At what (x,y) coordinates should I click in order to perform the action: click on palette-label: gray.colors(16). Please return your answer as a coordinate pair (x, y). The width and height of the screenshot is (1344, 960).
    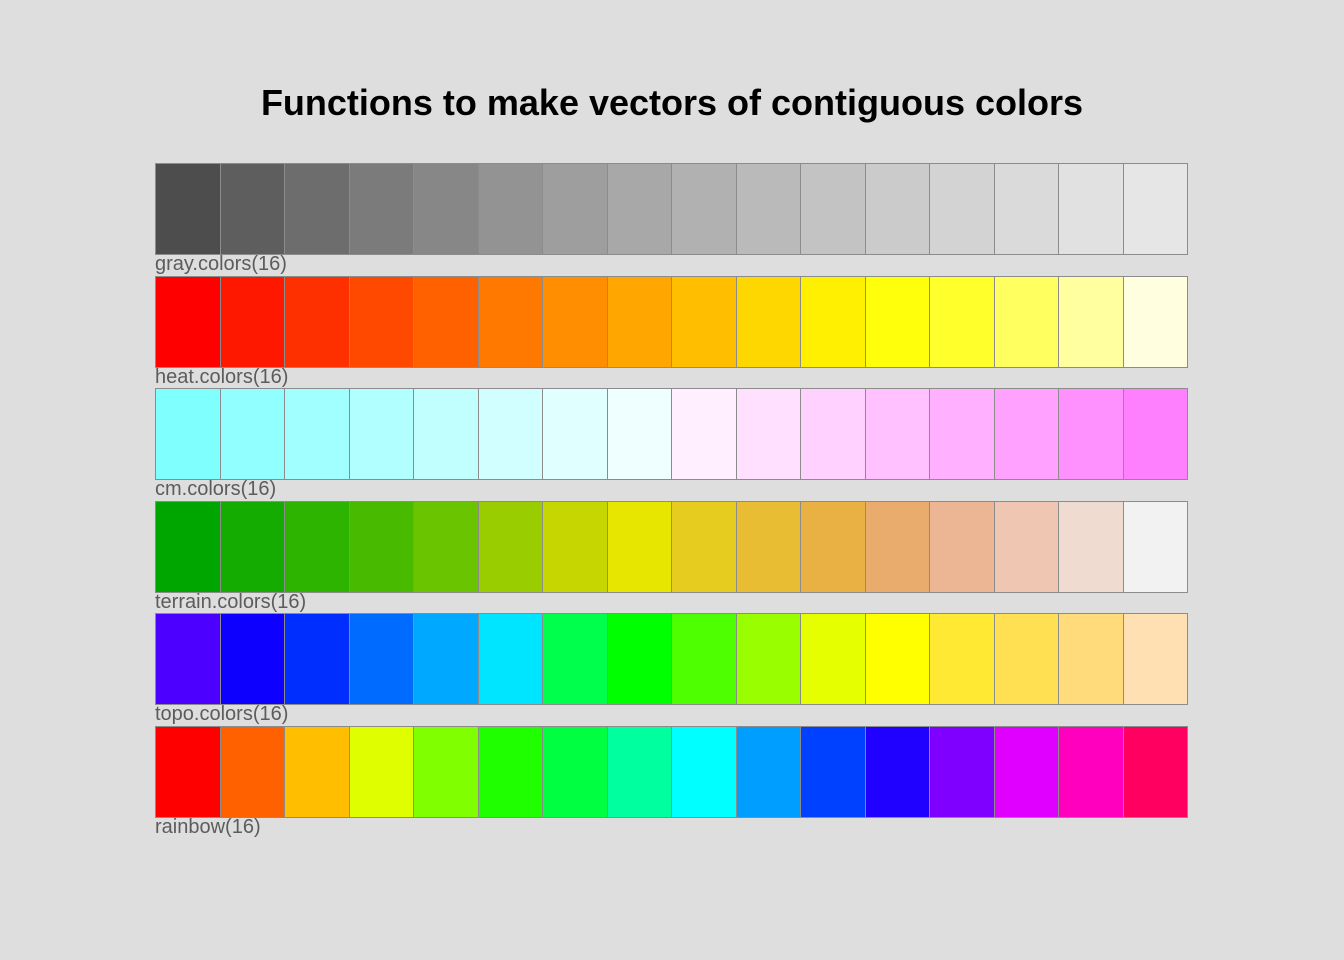
    Looking at the image, I should click on (221, 264).